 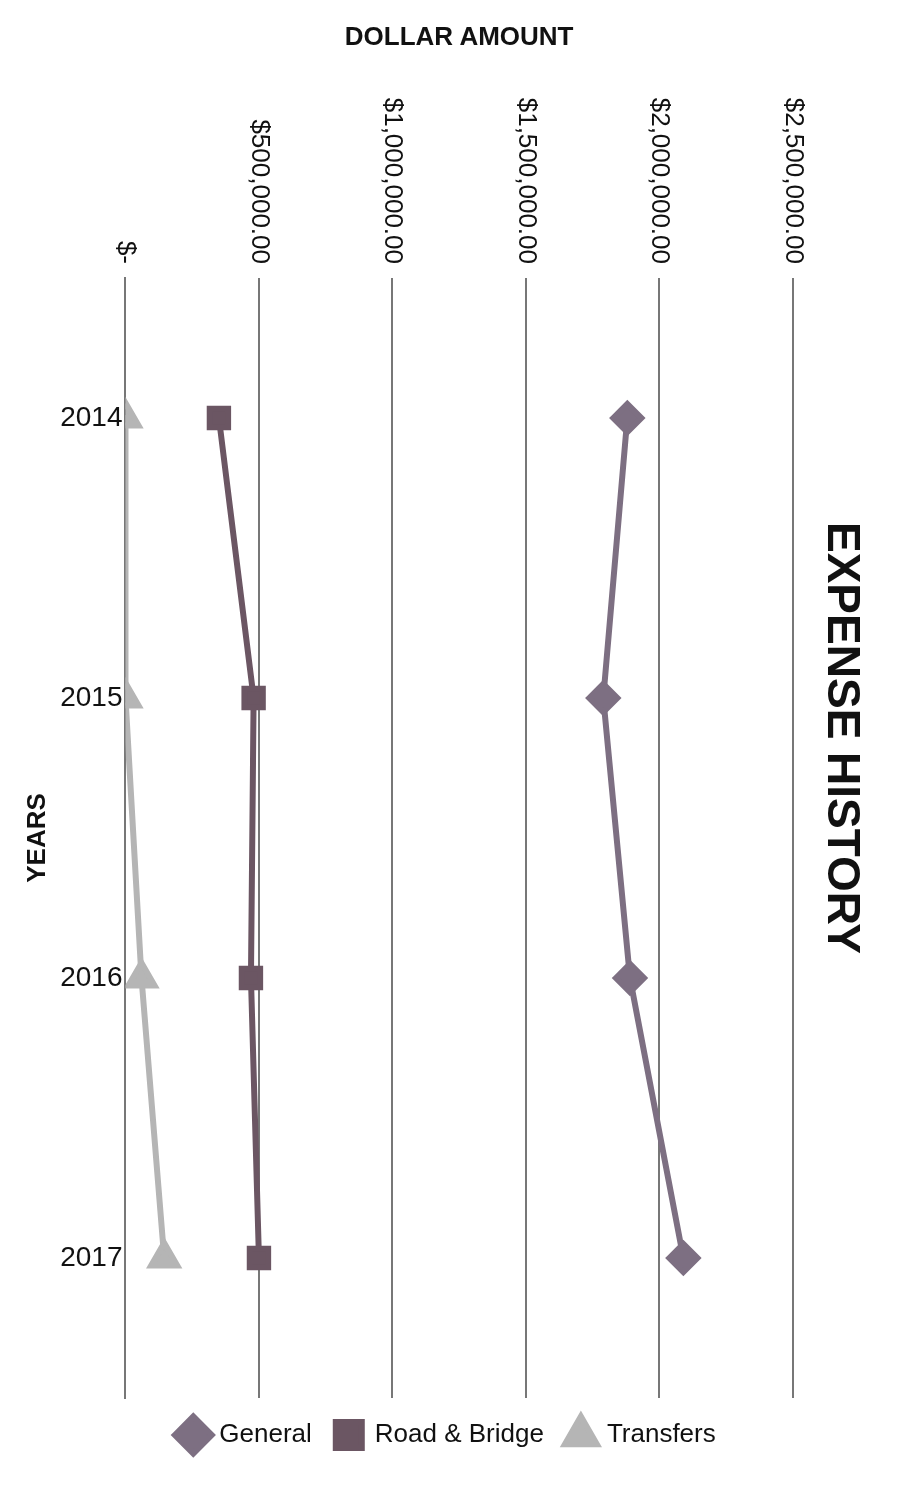 I want to click on text: EXPENSE HISTORY, so click(x=843, y=738).